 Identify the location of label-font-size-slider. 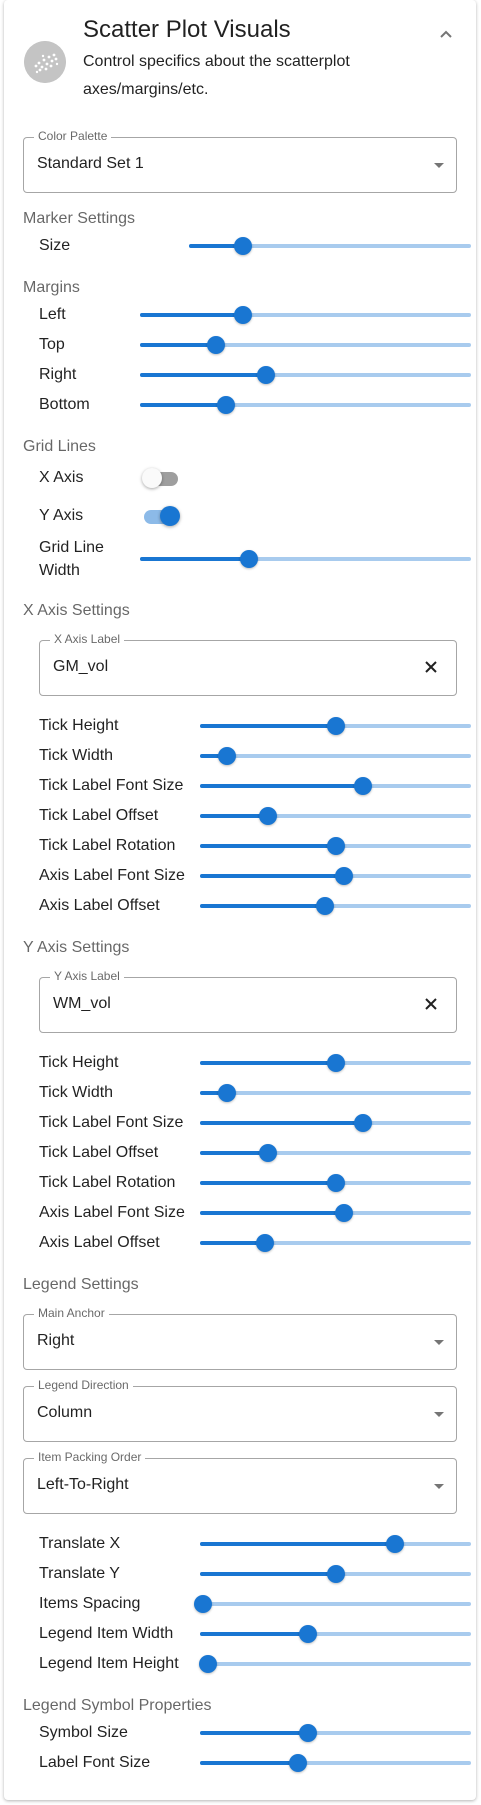
(335, 1763).